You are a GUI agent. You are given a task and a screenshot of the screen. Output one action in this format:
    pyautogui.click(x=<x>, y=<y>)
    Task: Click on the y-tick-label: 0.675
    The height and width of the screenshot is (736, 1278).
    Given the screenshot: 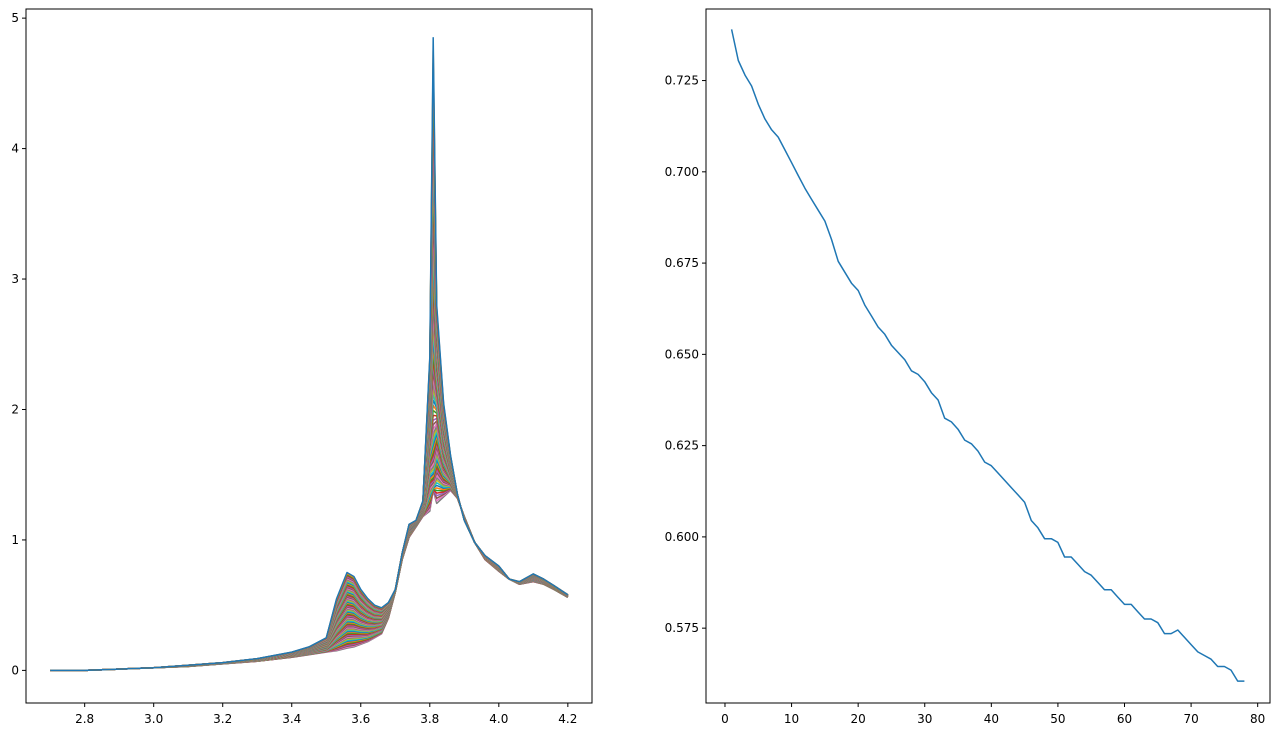 What is the action you would take?
    pyautogui.click(x=682, y=263)
    